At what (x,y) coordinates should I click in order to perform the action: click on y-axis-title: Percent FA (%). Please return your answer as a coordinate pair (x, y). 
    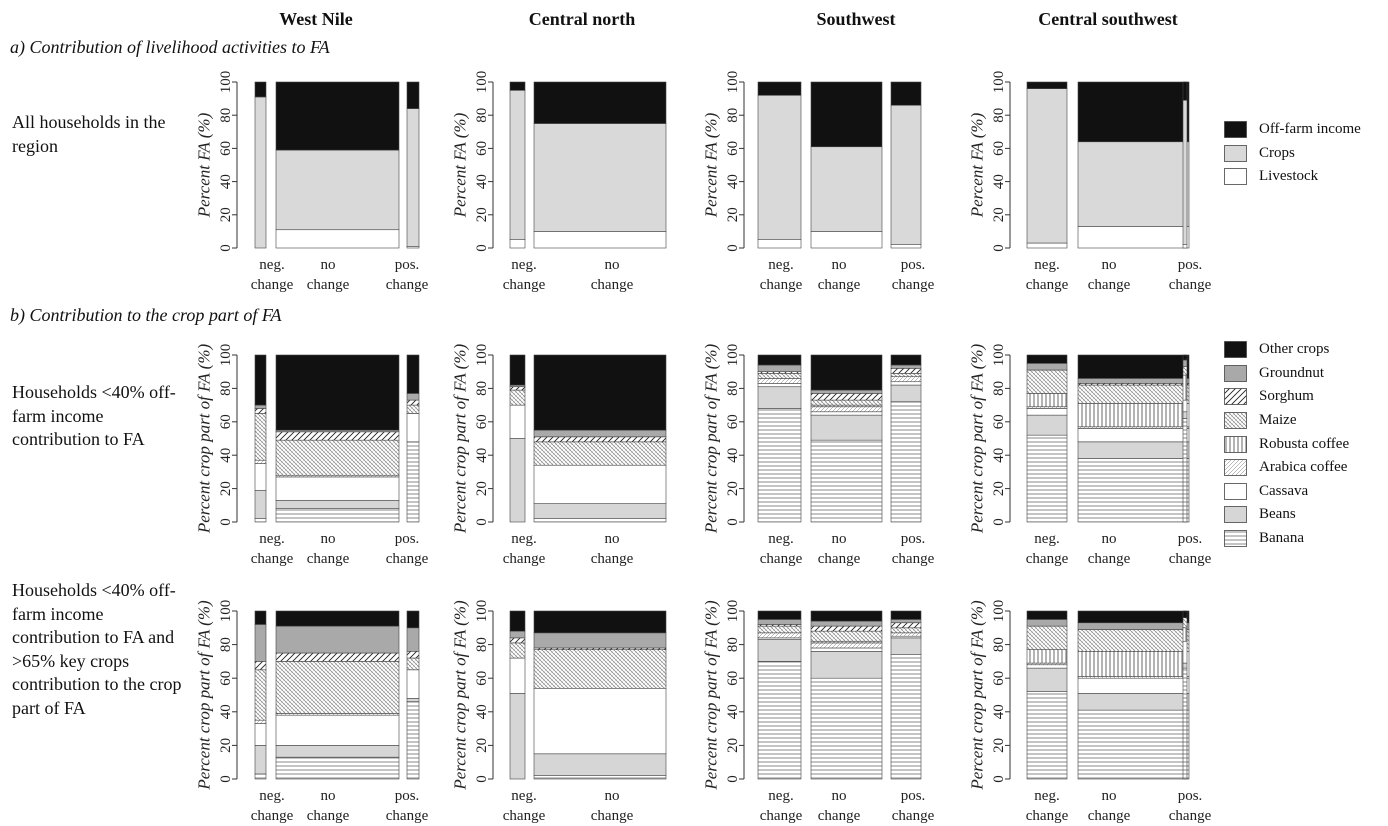
    Looking at the image, I should click on (460, 165).